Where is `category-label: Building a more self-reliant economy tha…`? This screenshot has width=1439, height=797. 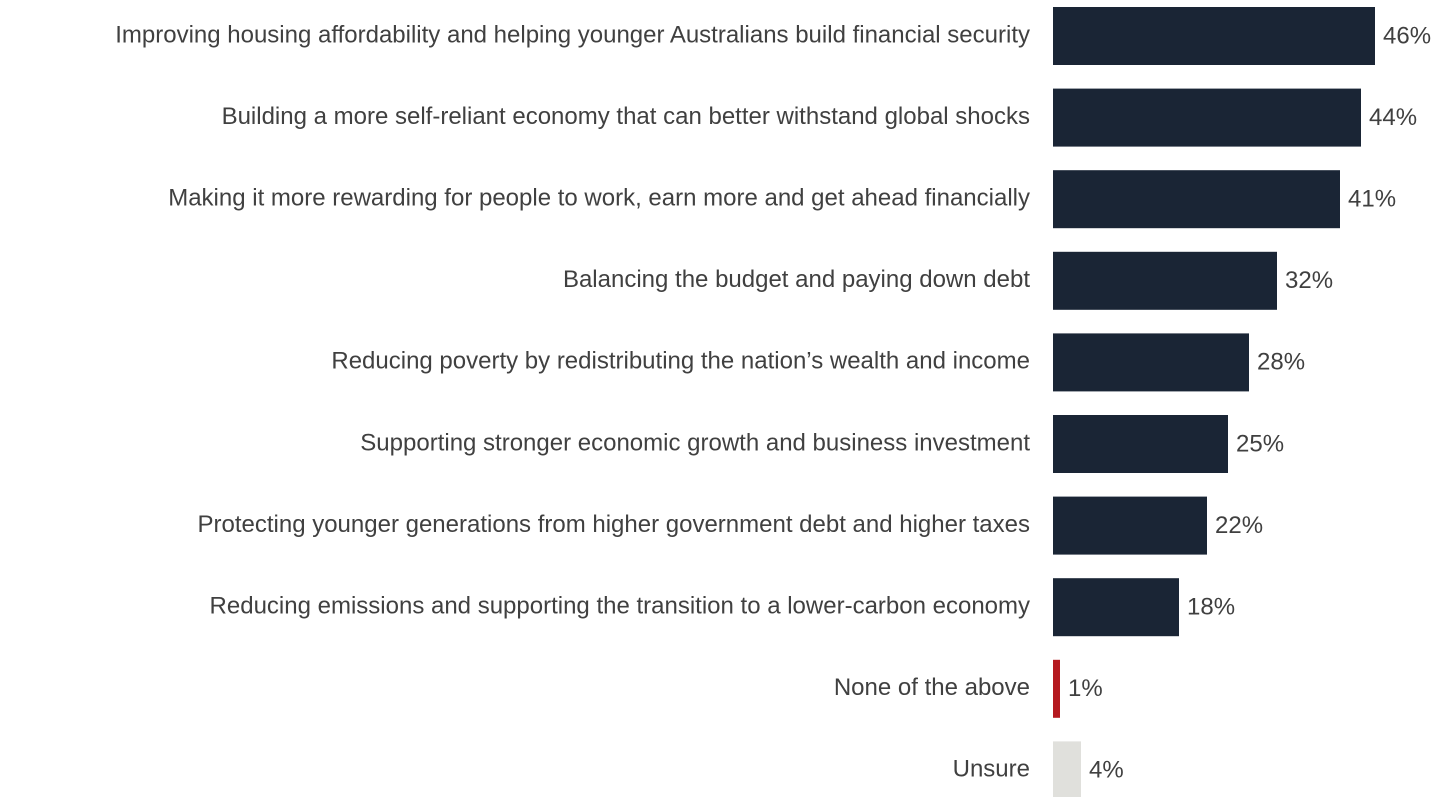
category-label: Building a more self-reliant economy tha… is located at coordinates (626, 116).